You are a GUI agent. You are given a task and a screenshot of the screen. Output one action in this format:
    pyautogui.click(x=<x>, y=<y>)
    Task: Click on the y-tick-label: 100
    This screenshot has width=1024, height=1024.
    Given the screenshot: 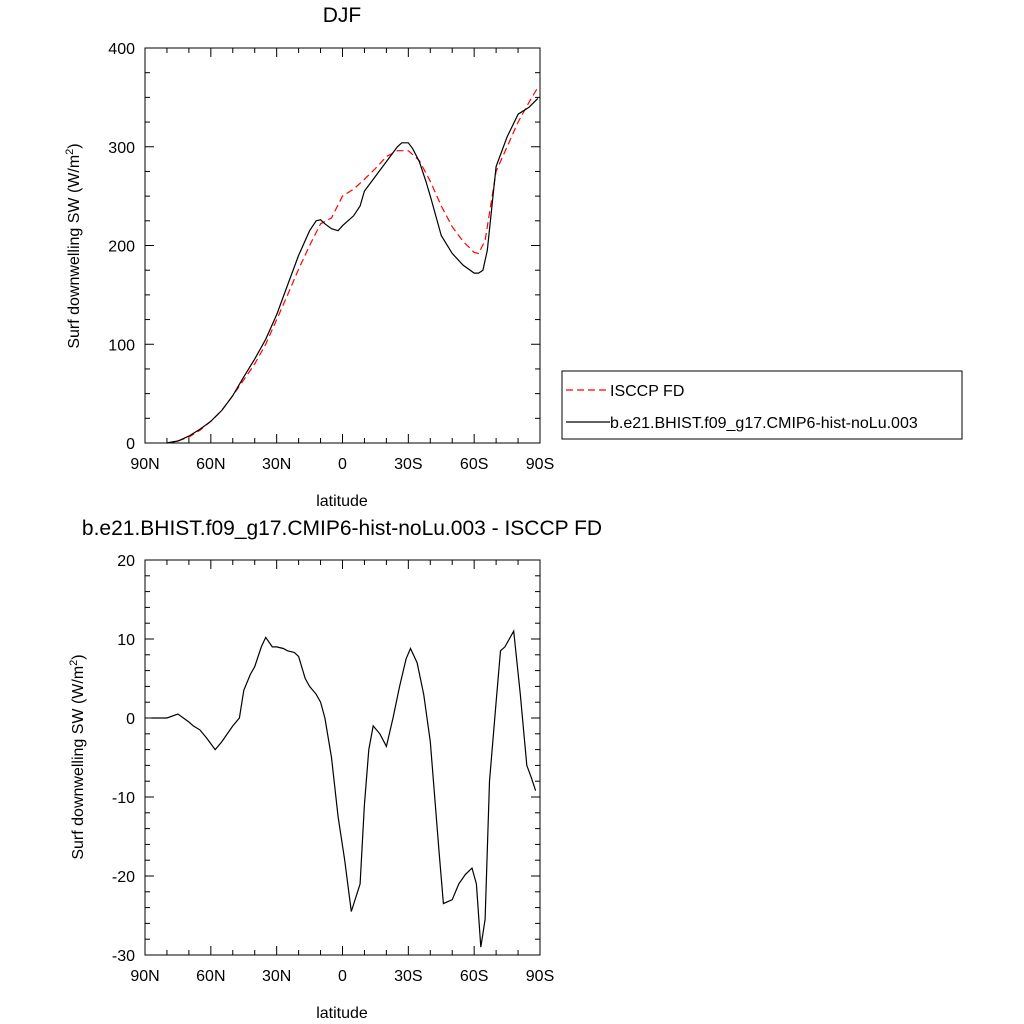 What is the action you would take?
    pyautogui.click(x=121, y=345)
    